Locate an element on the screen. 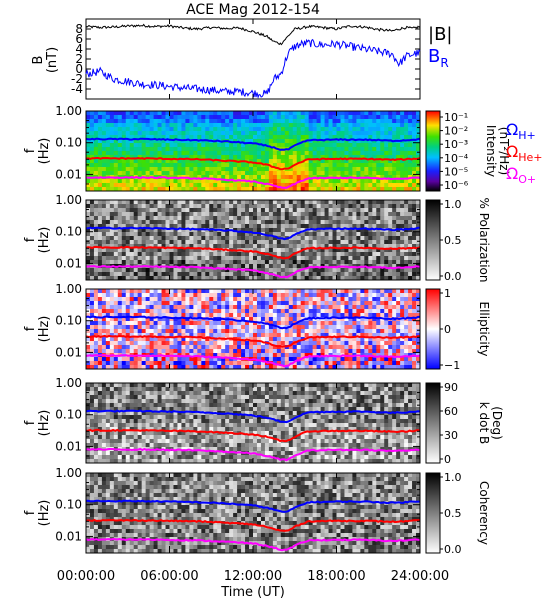 This screenshot has height=600, width=550. polarization-ylabel: f is located at coordinates (30, 239).